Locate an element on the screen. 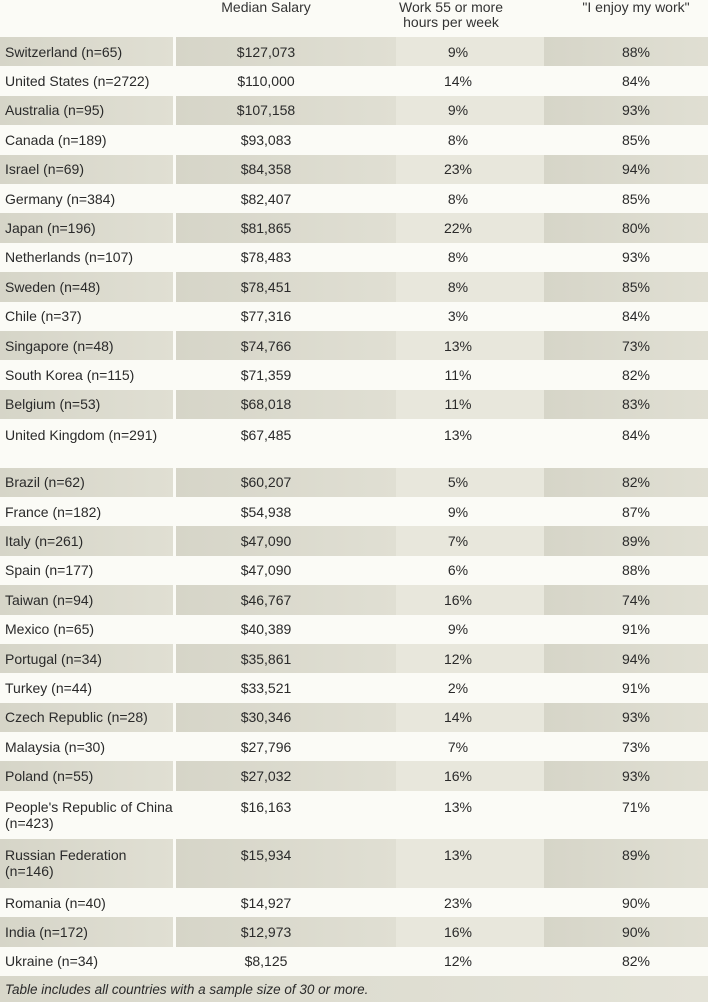 The width and height of the screenshot is (708, 1002). country-cell: Australia (n=95) is located at coordinates (86, 110).